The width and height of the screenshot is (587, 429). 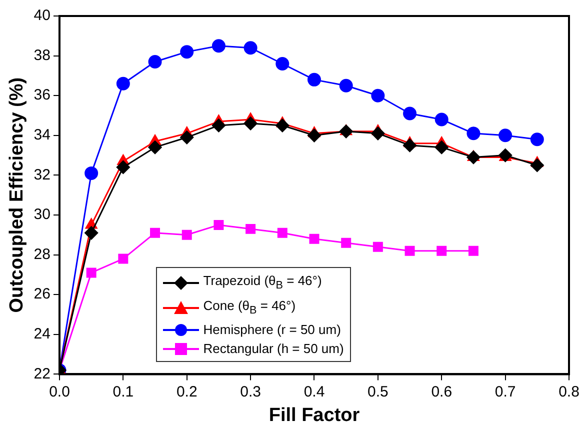 I want to click on y-axis-title: Outcoupled Efficiency (%), so click(x=17, y=195).